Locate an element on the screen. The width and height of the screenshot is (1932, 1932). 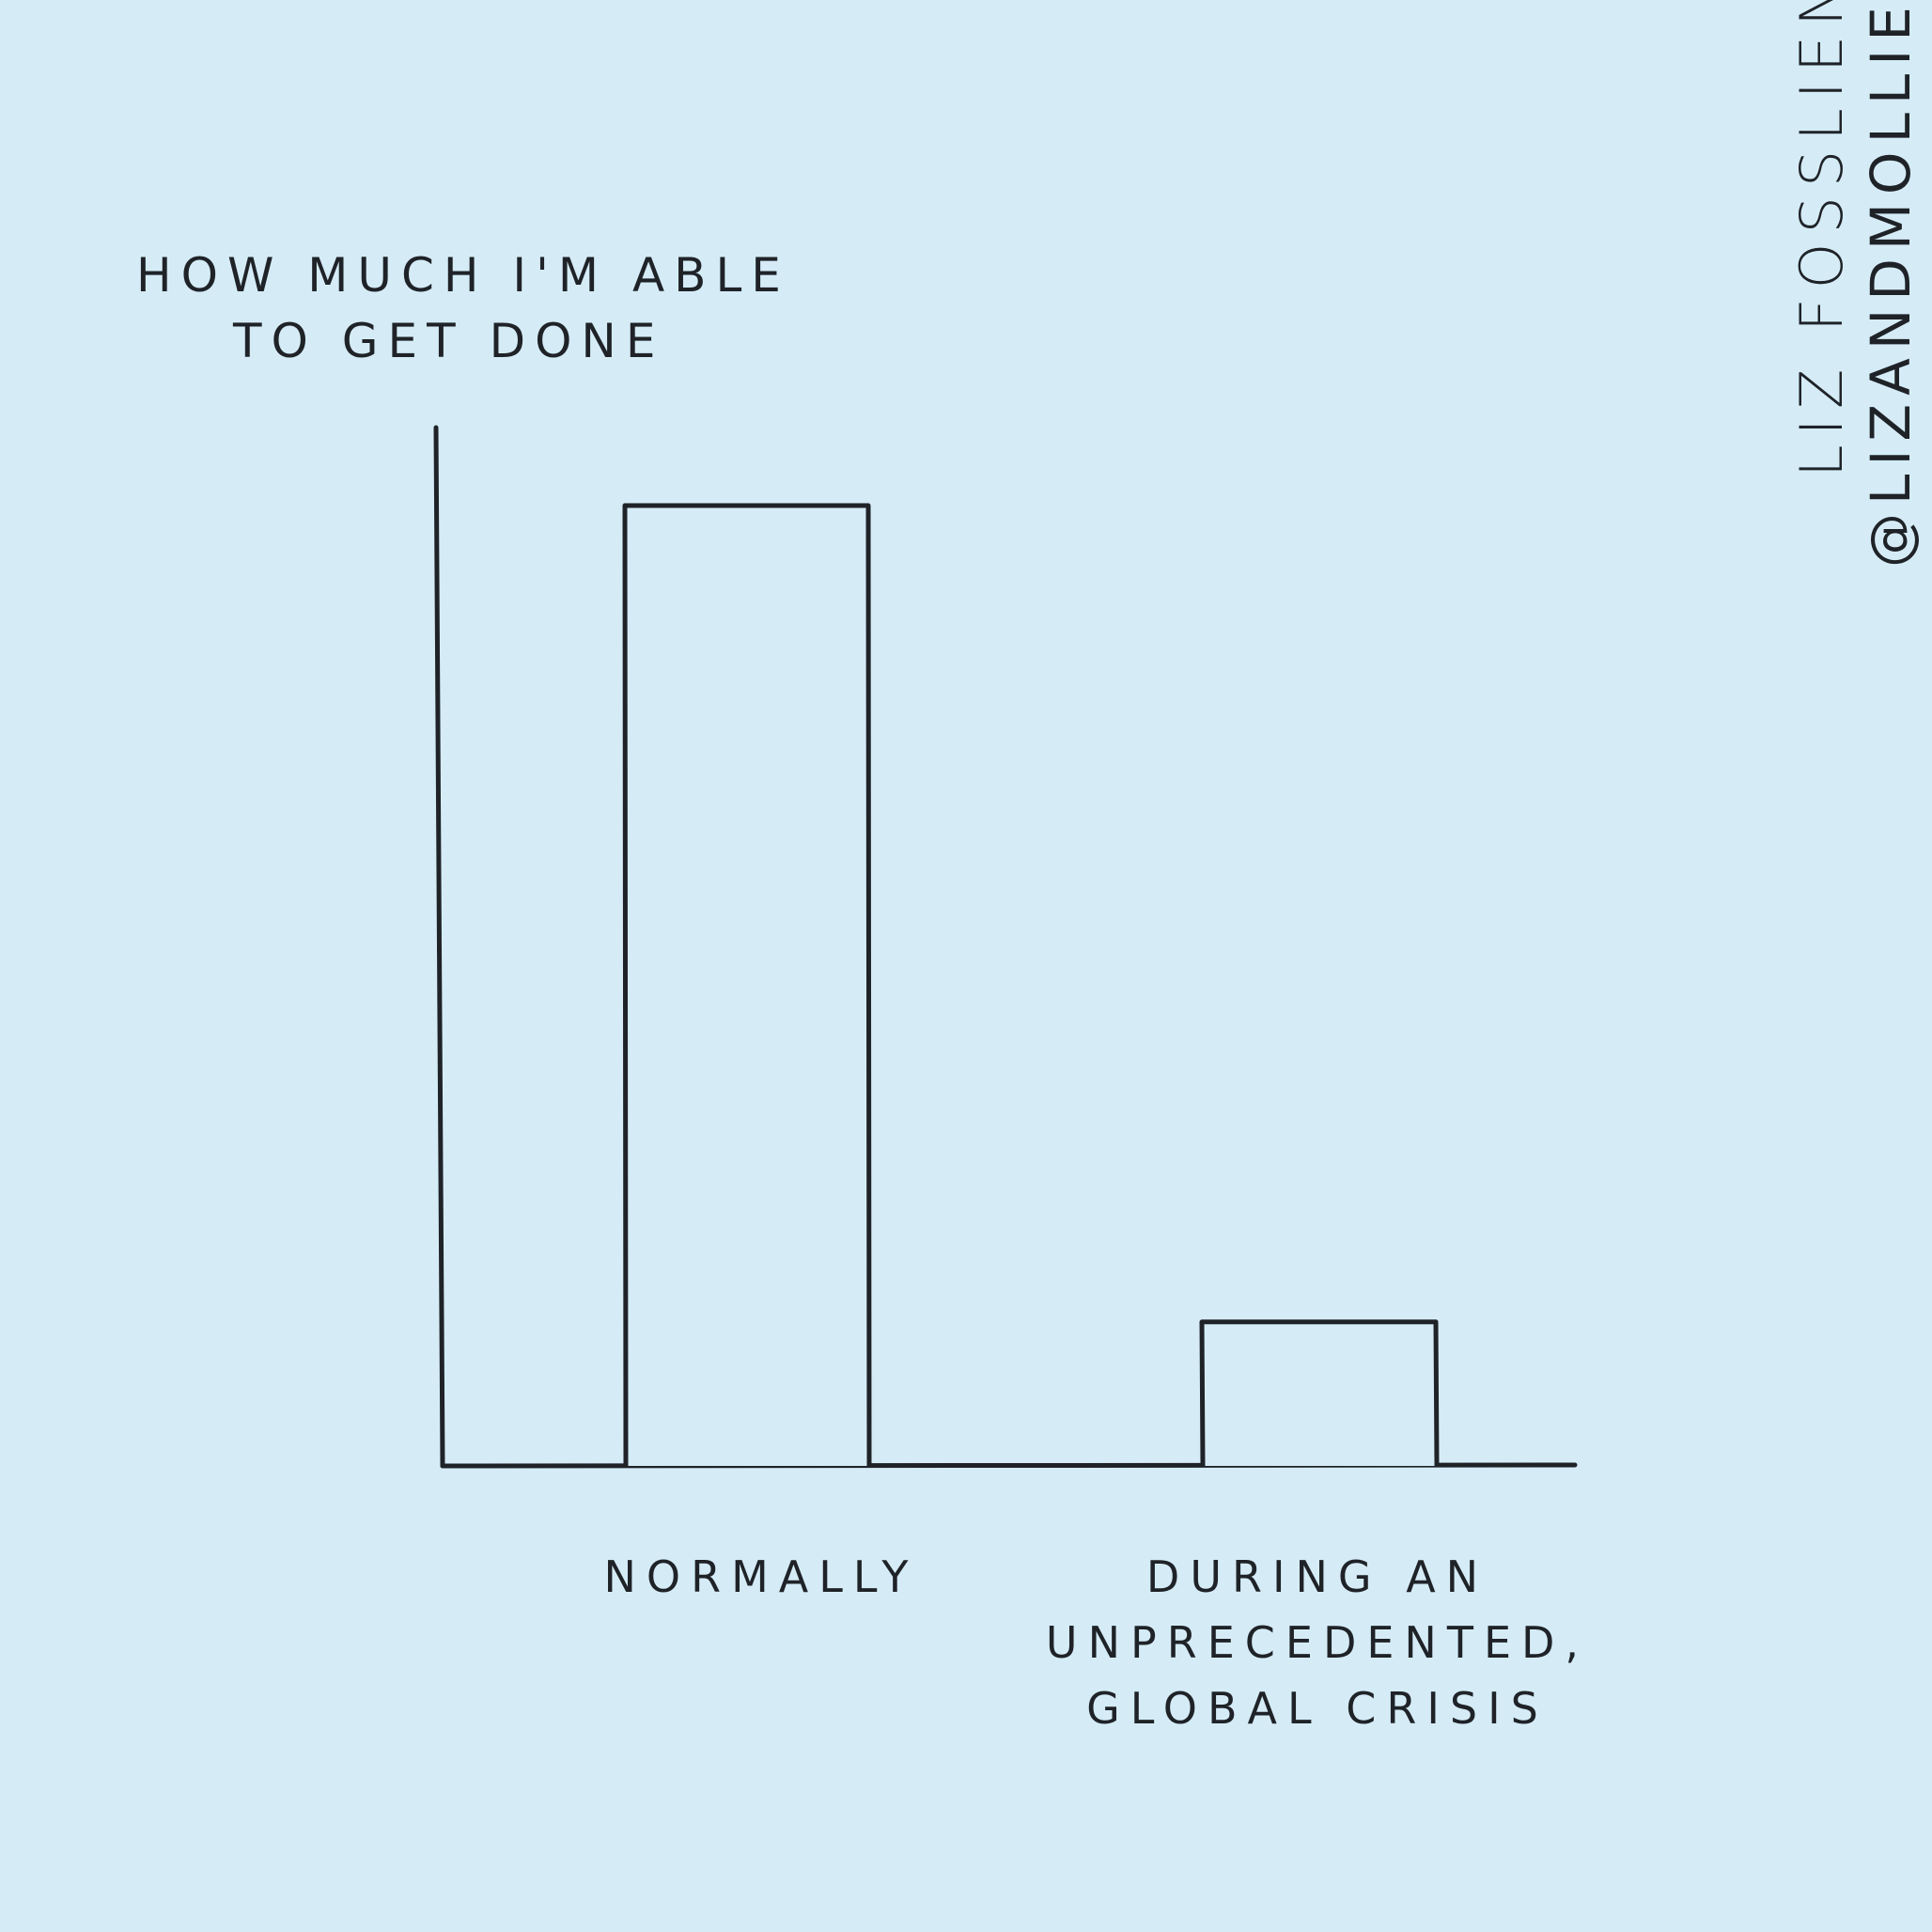
category-label: GLOBAL CRISIS is located at coordinates (1317, 1708).